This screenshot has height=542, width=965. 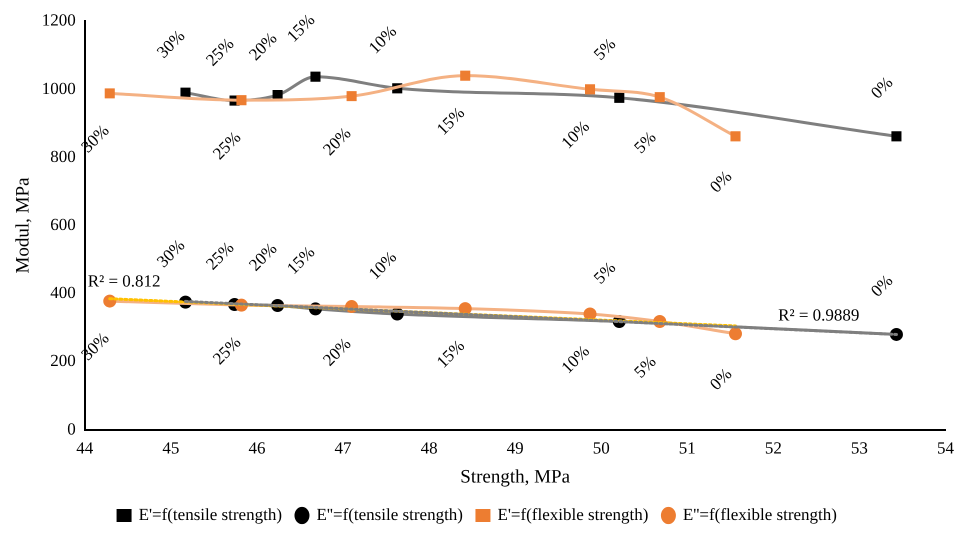 I want to click on y-tick-label: 1200, so click(x=59, y=20).